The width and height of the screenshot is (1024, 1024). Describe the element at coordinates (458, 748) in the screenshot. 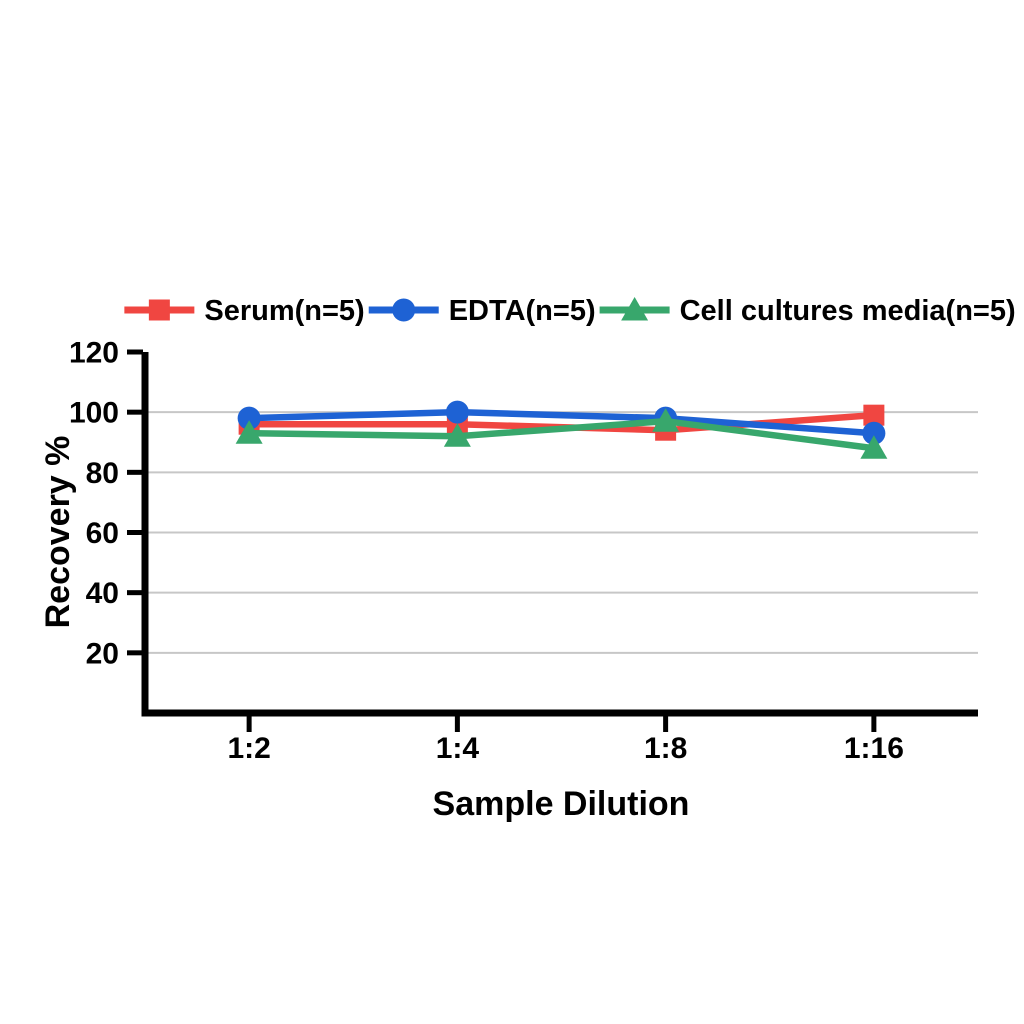

I see `x-tick-label-1-4: 1:4` at that location.